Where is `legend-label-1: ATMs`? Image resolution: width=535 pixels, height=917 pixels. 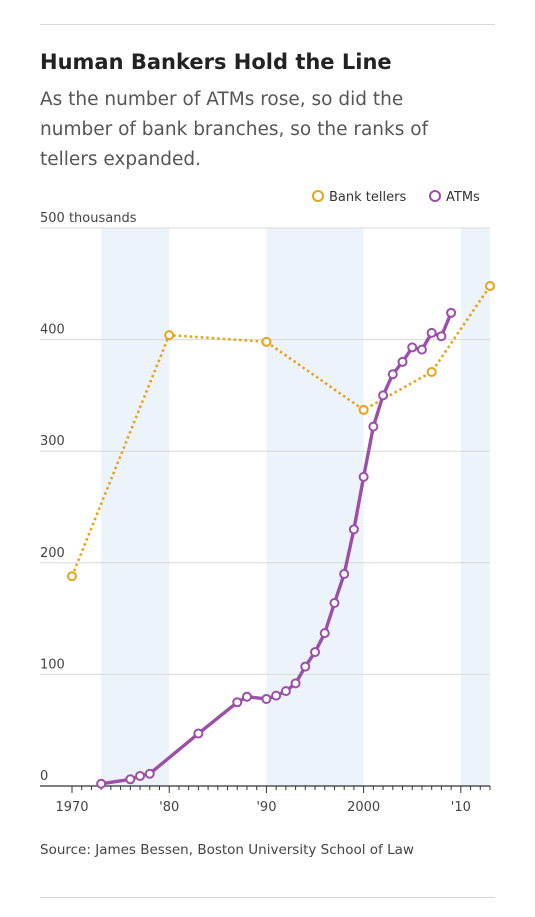
legend-label-1: ATMs is located at coordinates (463, 197).